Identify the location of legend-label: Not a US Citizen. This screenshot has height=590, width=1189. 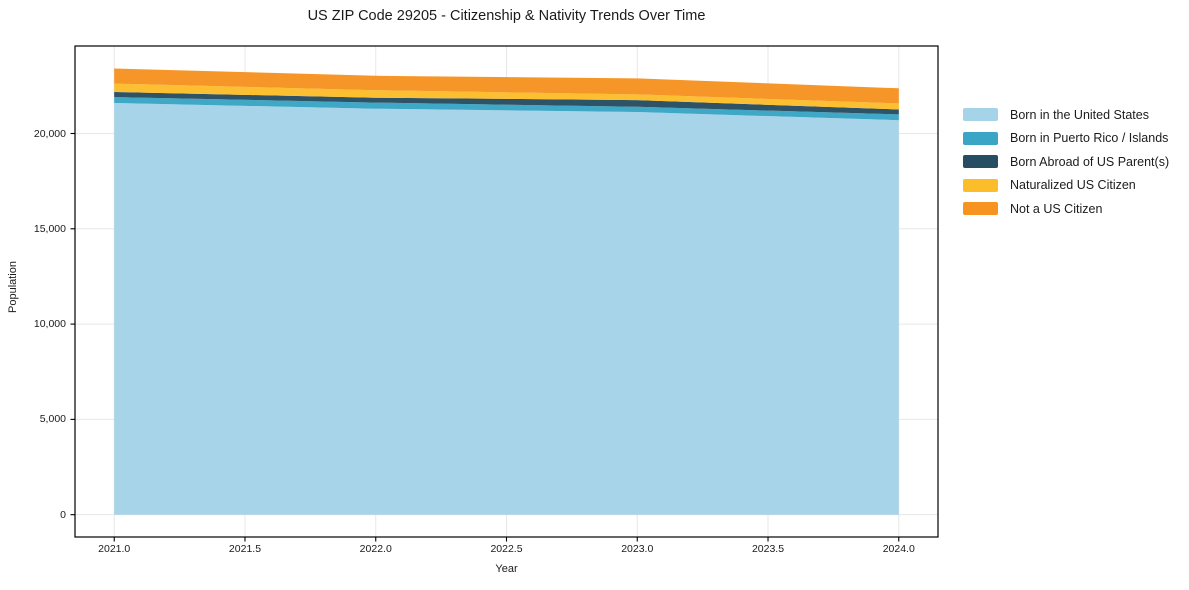
(1056, 208).